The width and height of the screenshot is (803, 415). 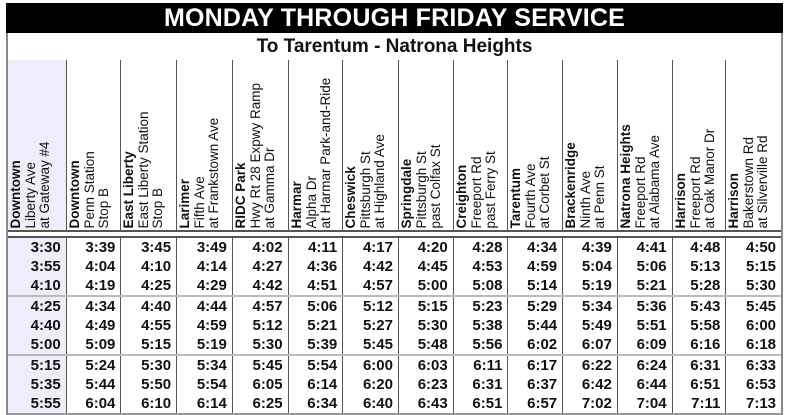 What do you see at coordinates (516, 197) in the screenshot?
I see `stop-place-name: Tarentum` at bounding box center [516, 197].